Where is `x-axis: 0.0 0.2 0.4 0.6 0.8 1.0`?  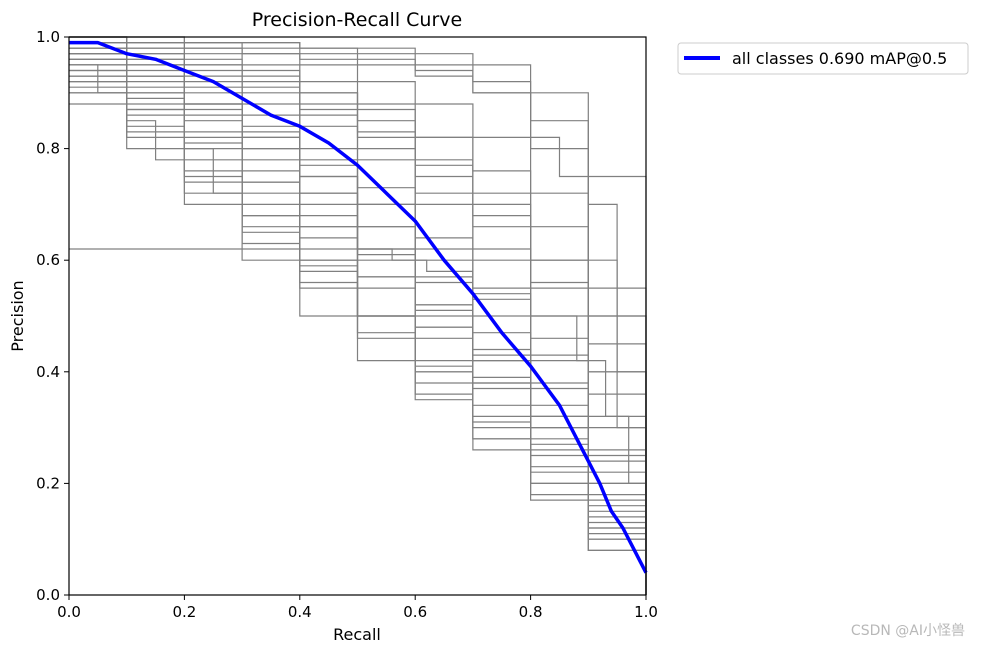 x-axis: 0.0 0.2 0.4 0.6 0.8 1.0 is located at coordinates (357, 608).